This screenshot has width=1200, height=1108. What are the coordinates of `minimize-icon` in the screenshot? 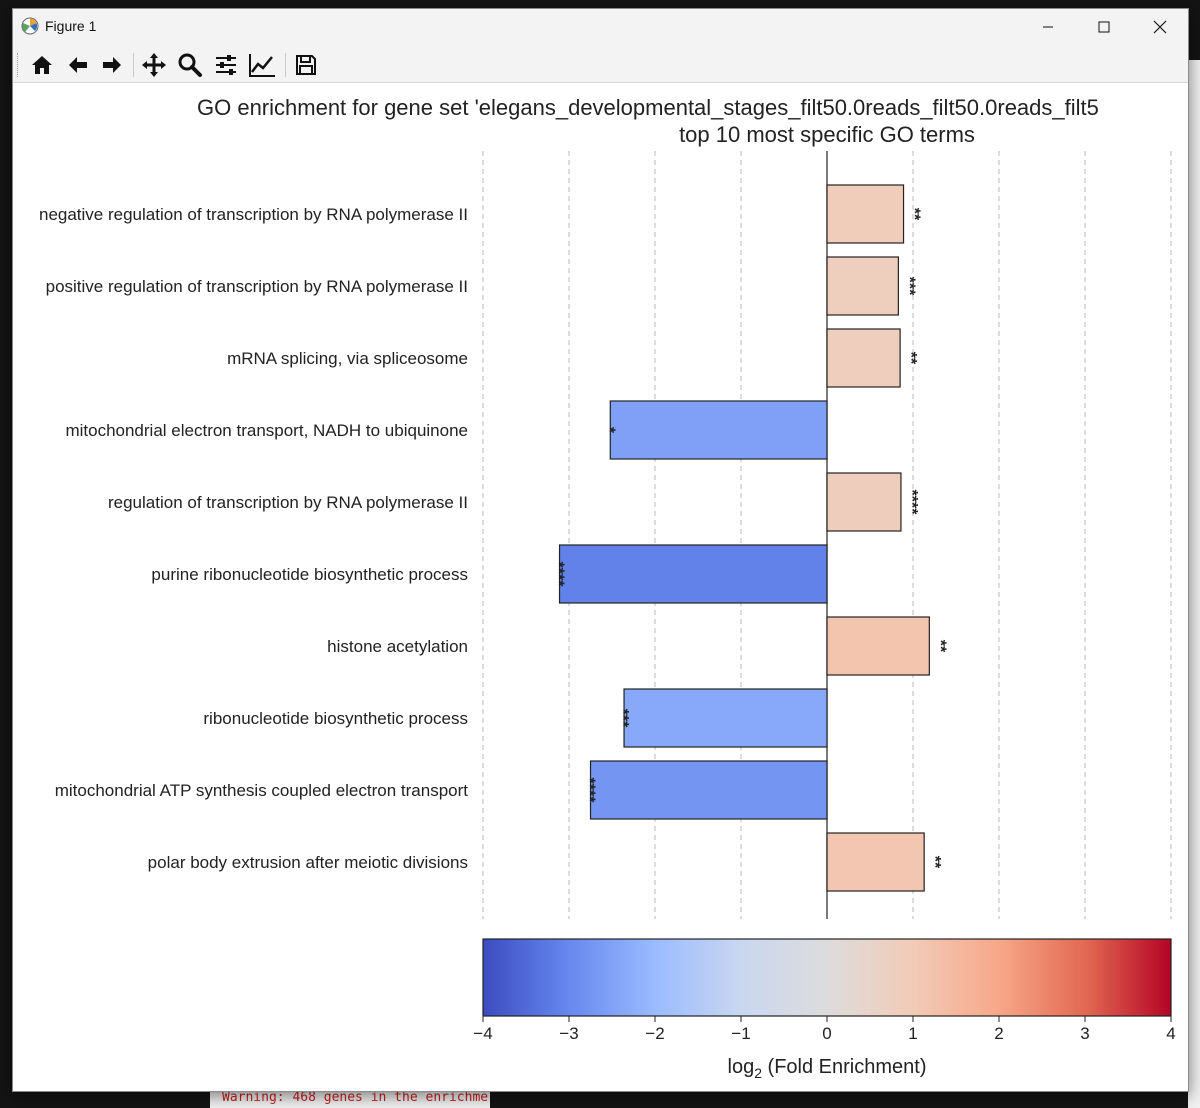 It's located at (1048, 27).